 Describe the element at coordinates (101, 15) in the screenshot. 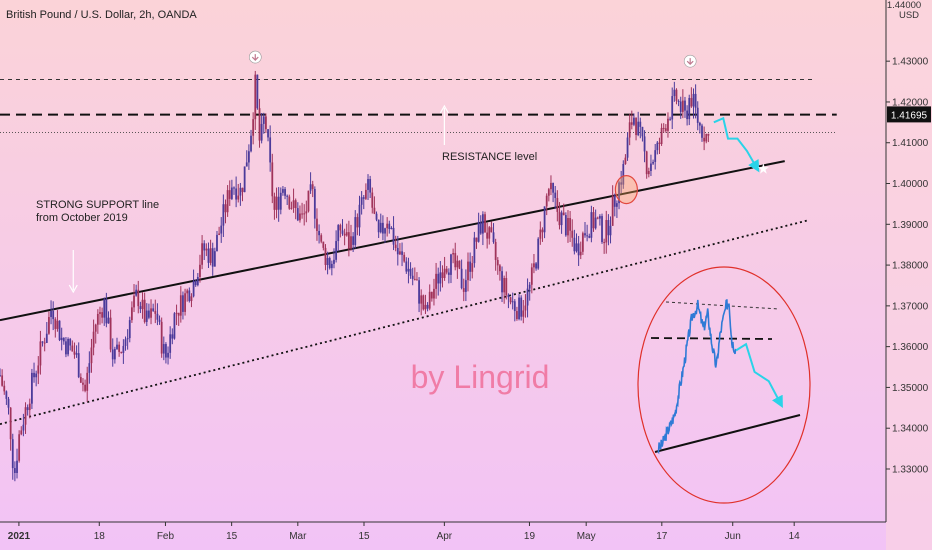

I see `chart-title: British Pound / U.S. Dollar, 2h, OANDA` at that location.